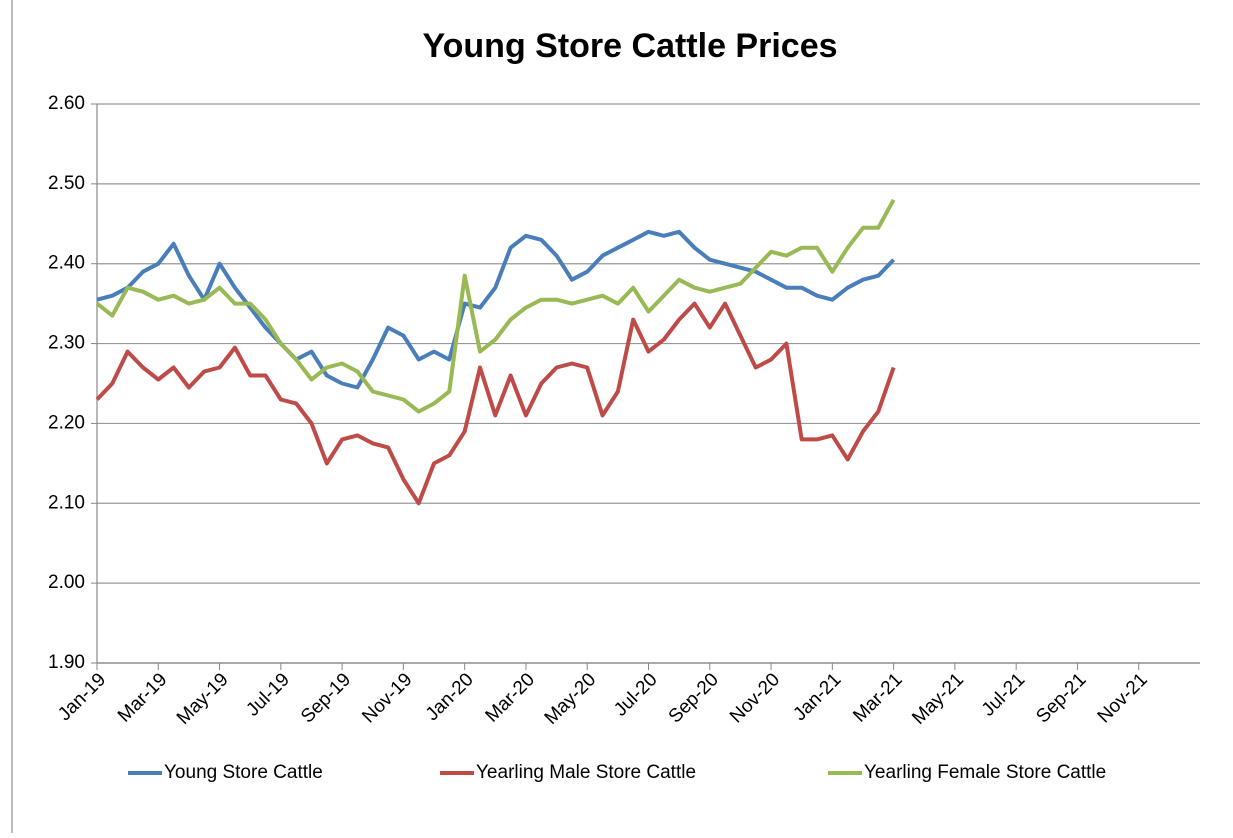 Image resolution: width=1233 pixels, height=838 pixels. Describe the element at coordinates (66, 263) in the screenshot. I see `y-tick-label: 2.40` at that location.